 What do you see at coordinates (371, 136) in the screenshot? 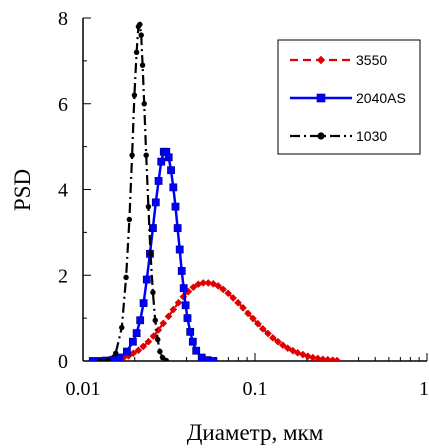
I see `legend-label: 1030` at bounding box center [371, 136].